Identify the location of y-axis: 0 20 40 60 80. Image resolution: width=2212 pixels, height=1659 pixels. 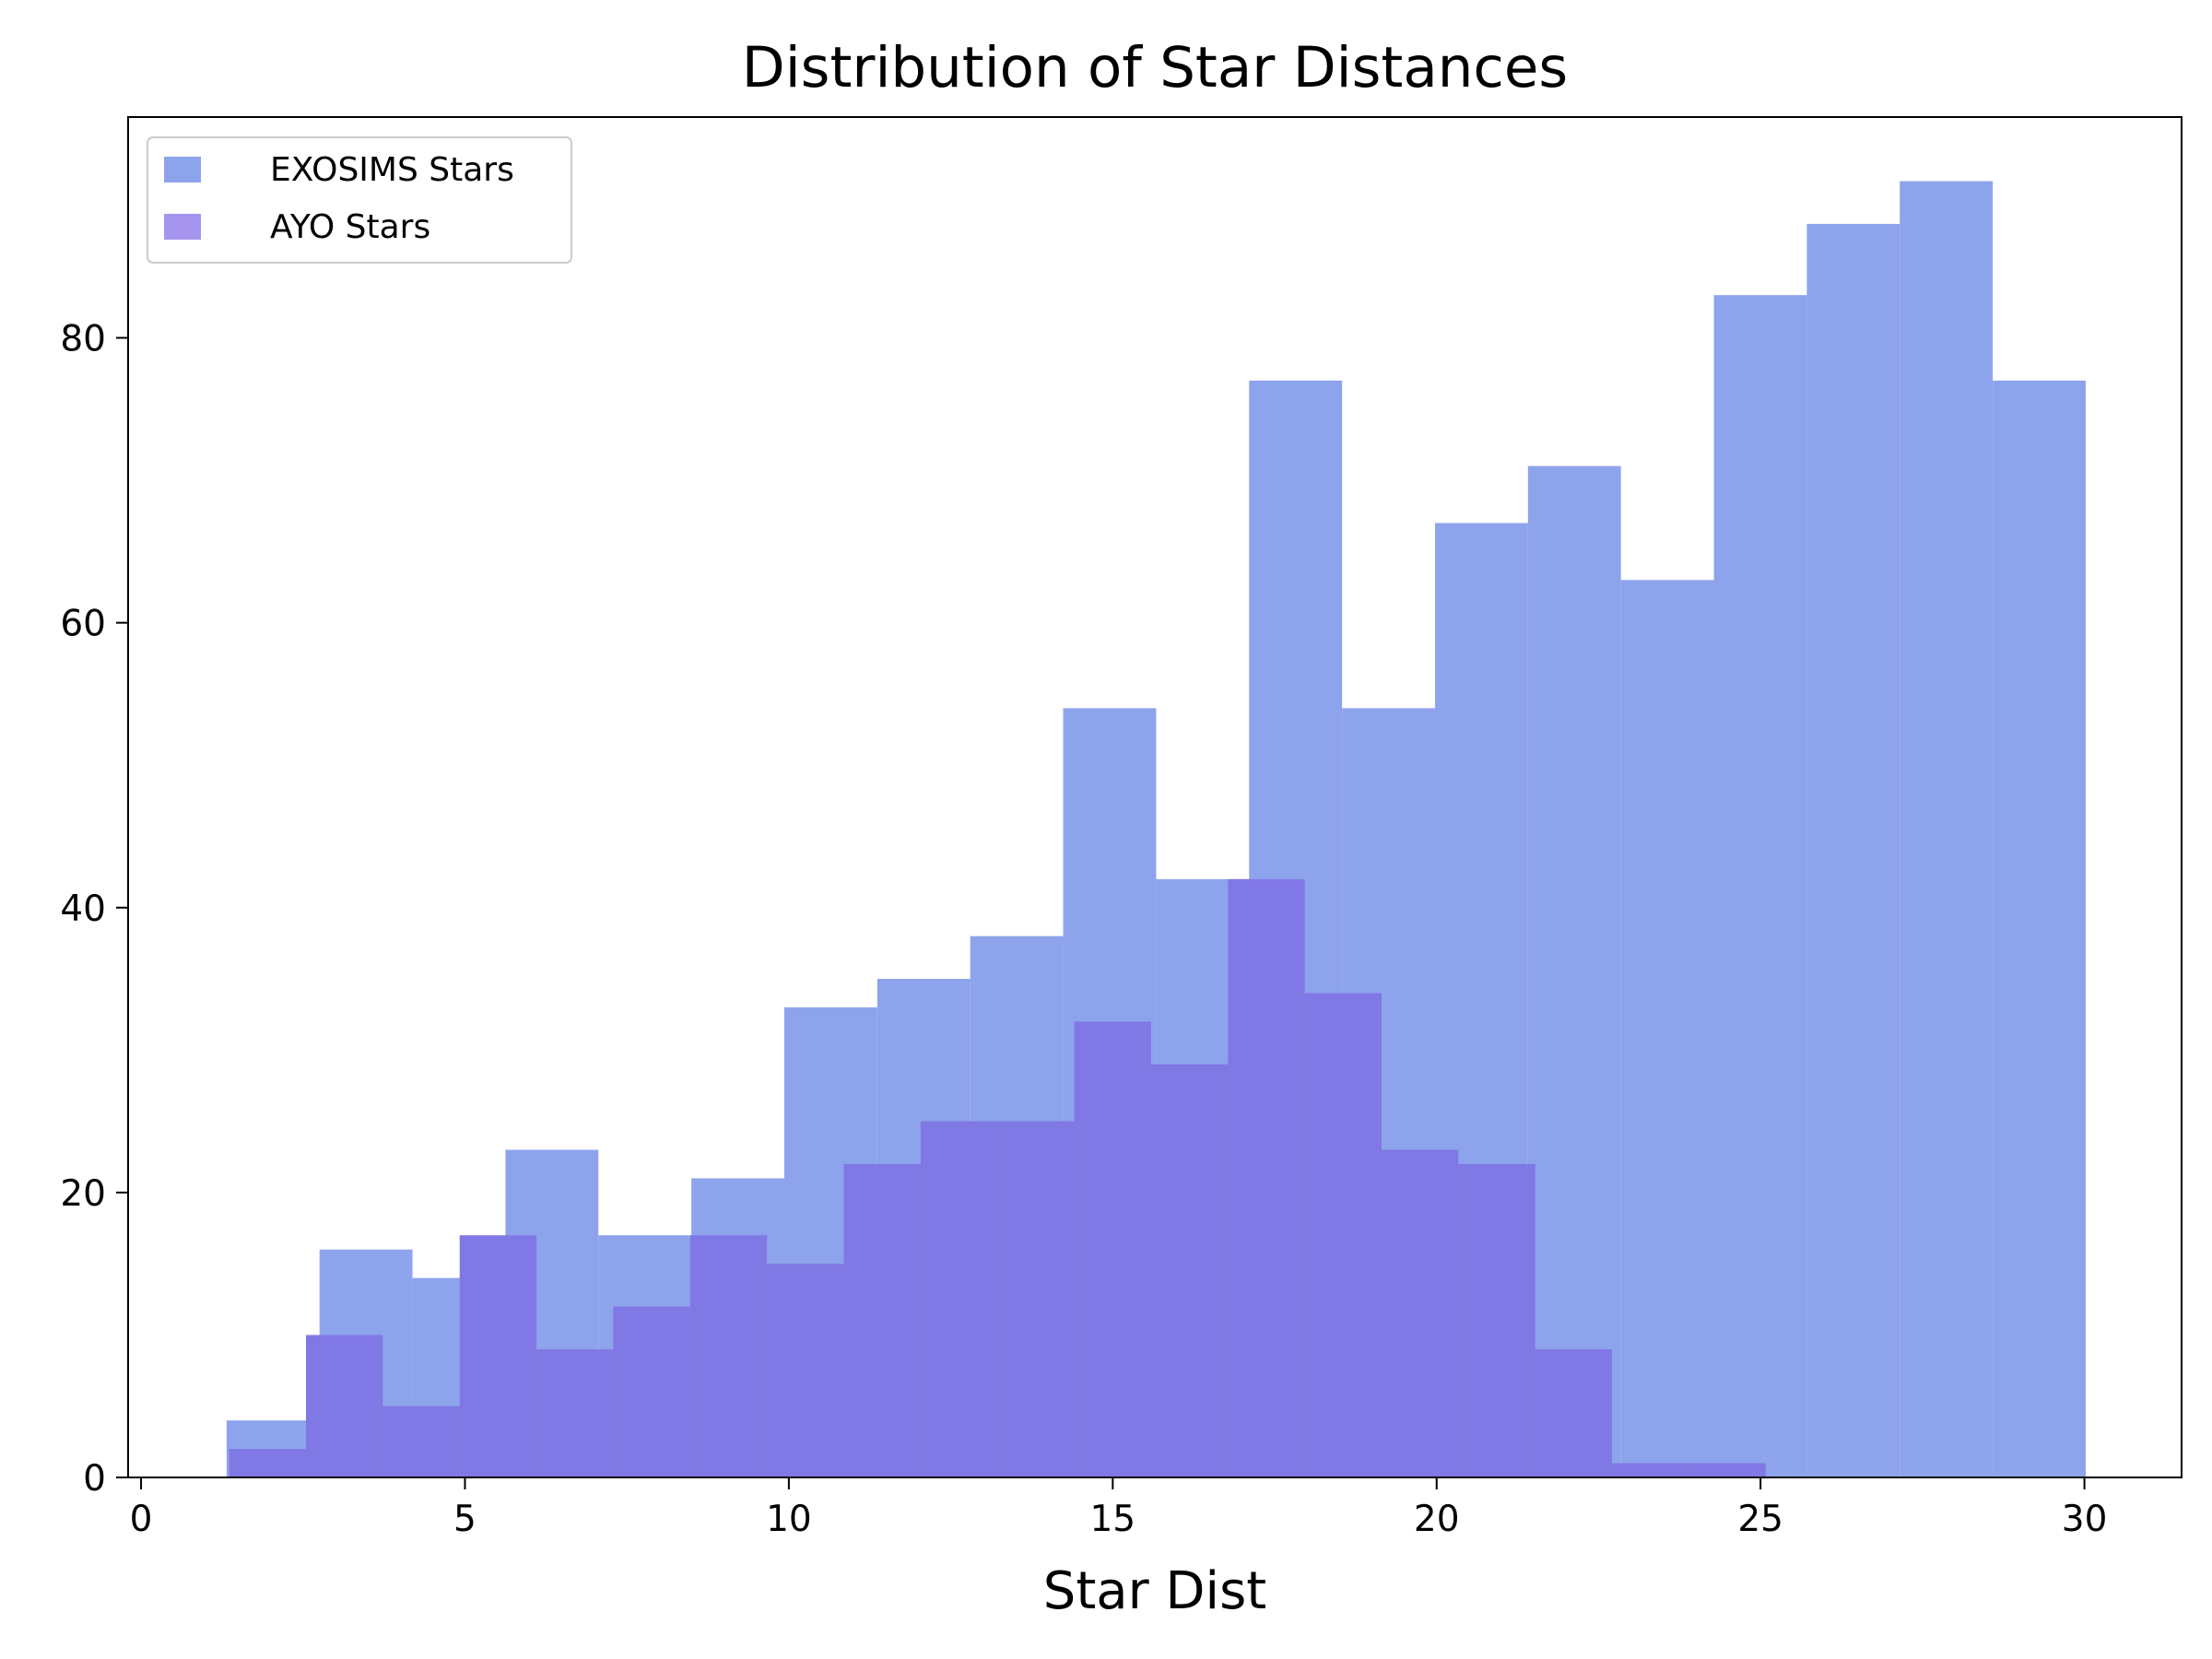
(94, 909).